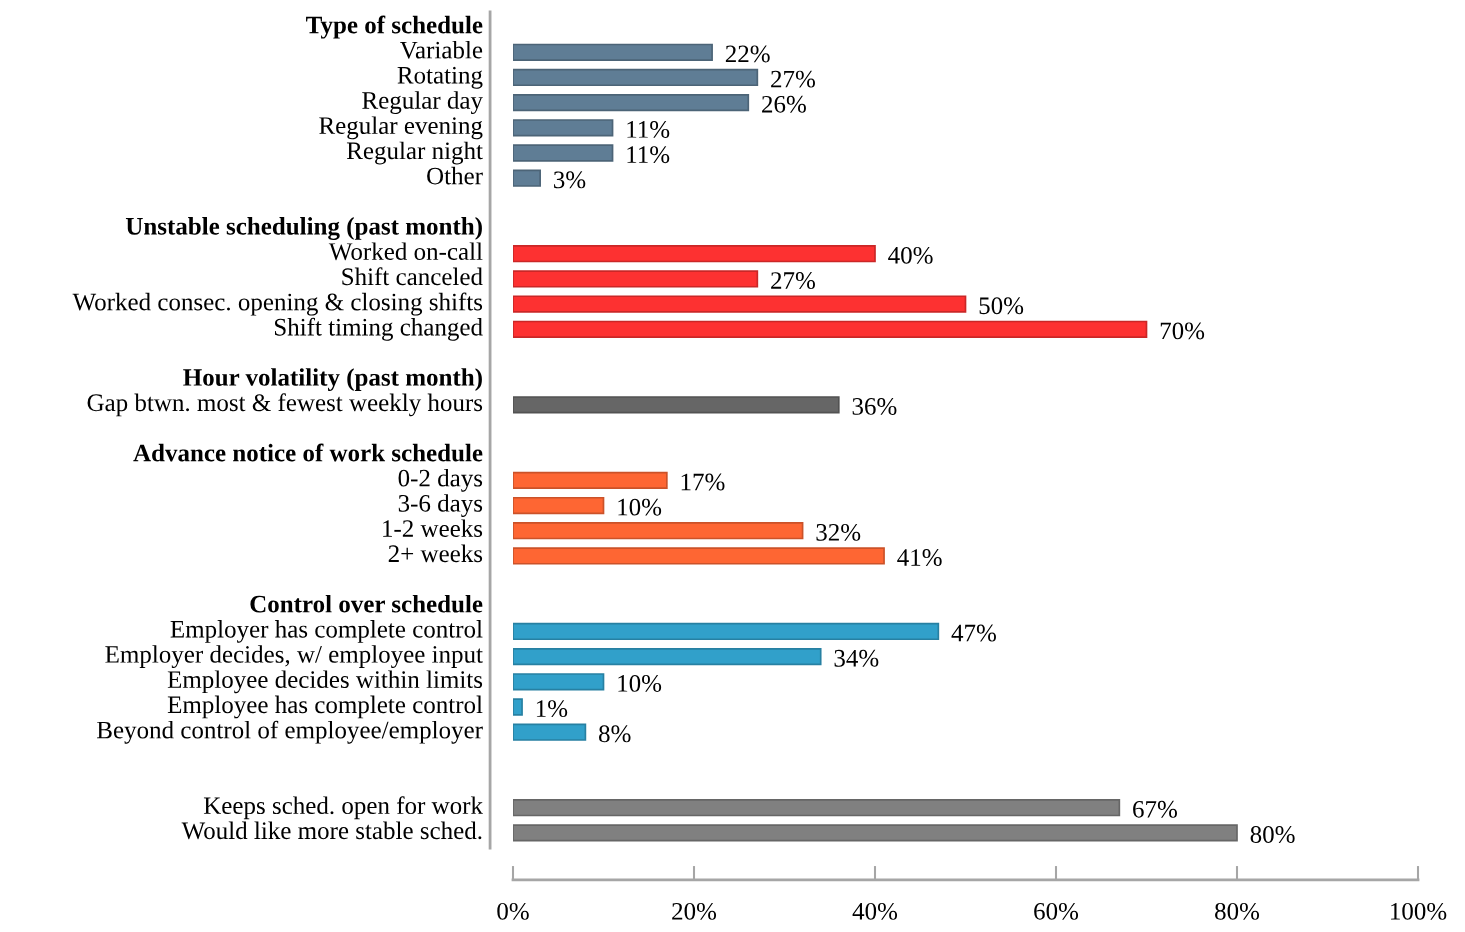 This screenshot has width=1465, height=932. Describe the element at coordinates (285, 405) in the screenshot. I see `y-tick-label: Gap btwn. most & fewest weekly hours` at that location.